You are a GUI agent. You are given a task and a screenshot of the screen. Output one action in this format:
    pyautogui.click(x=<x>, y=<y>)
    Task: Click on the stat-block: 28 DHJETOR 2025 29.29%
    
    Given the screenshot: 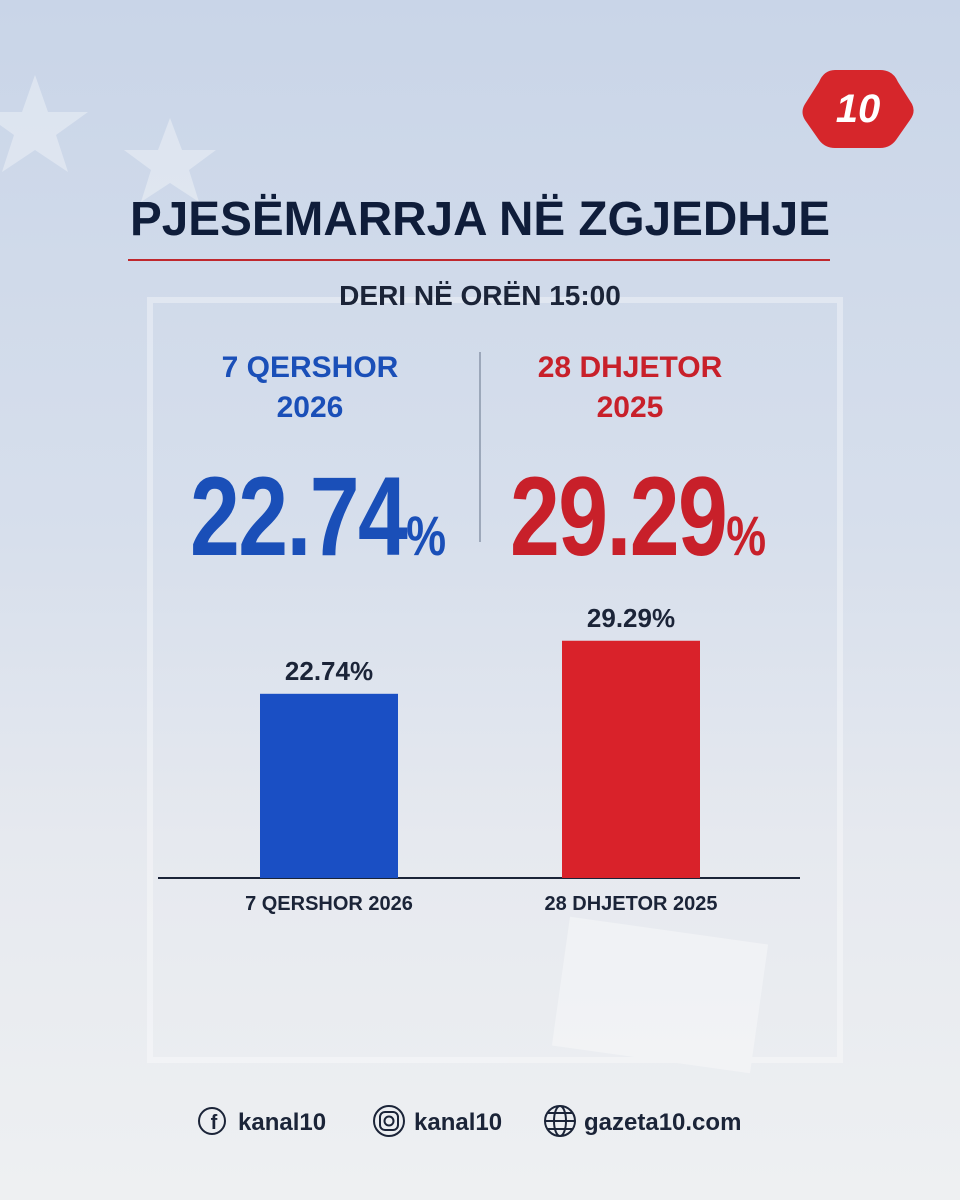 What is the action you would take?
    pyautogui.click(x=630, y=464)
    